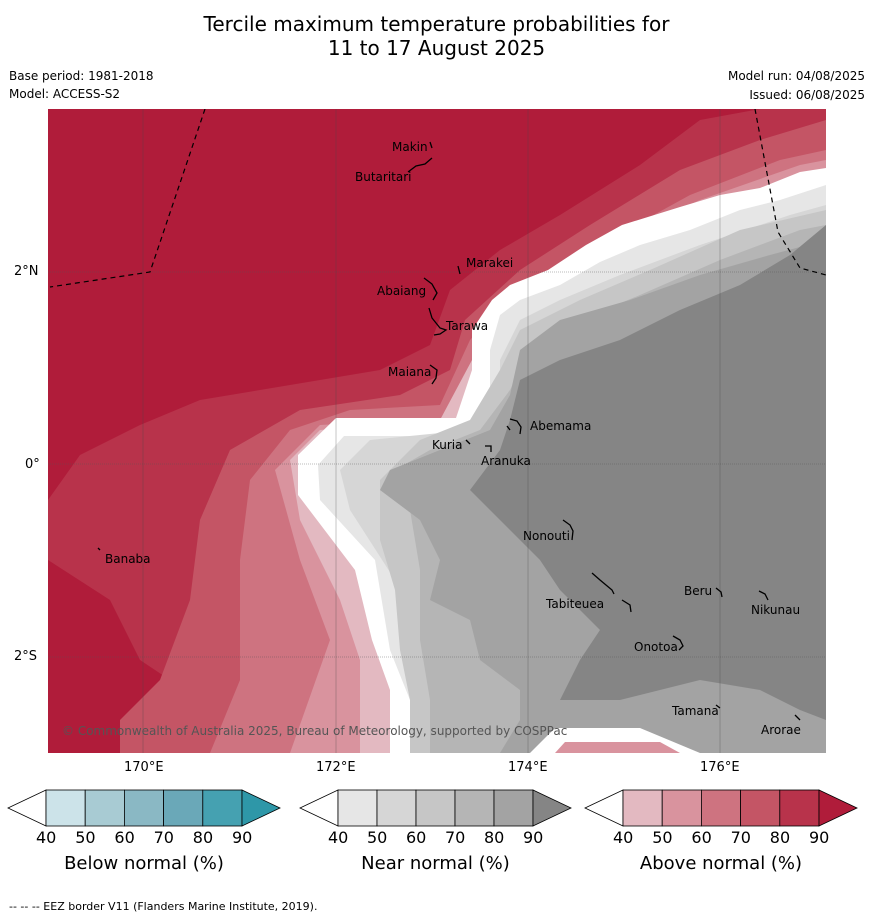 The image size is (873, 919). I want to click on base-period: Base period: 1981-2018, so click(81, 76).